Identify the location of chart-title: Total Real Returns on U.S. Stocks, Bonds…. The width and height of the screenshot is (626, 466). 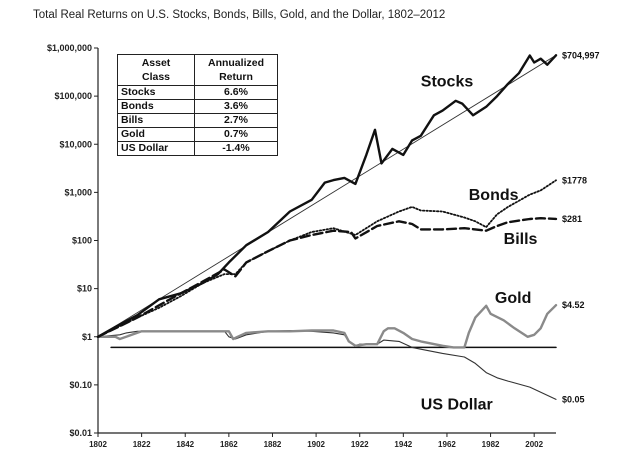
(239, 15).